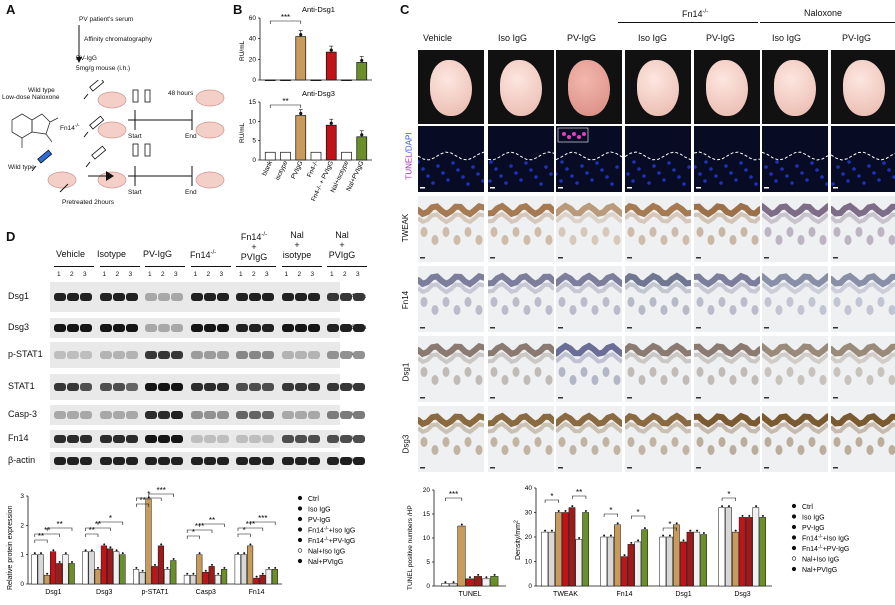 This screenshot has width=895, height=605. I want to click on wt2-label: Wild type, so click(21, 167).